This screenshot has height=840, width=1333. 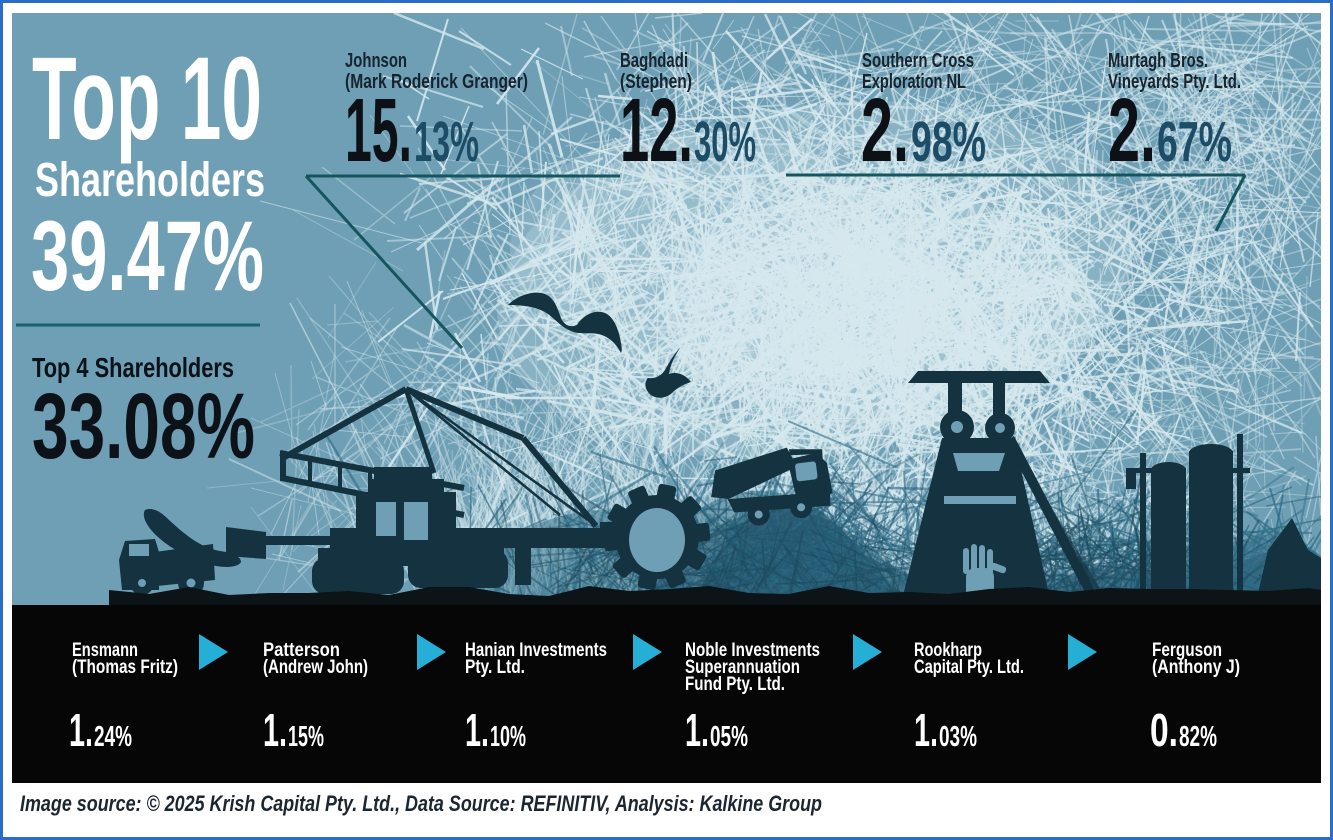 I want to click on svg-text: Noble Investments, so click(x=752, y=650).